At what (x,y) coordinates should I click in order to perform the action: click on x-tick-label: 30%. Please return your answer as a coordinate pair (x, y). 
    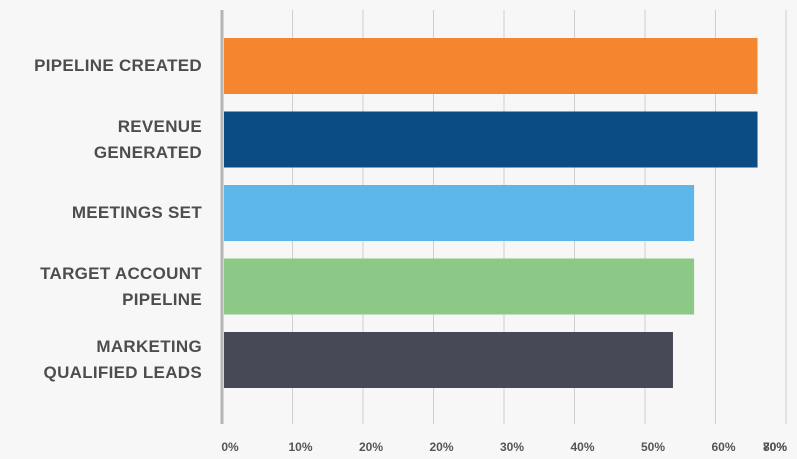
    Looking at the image, I should click on (512, 447).